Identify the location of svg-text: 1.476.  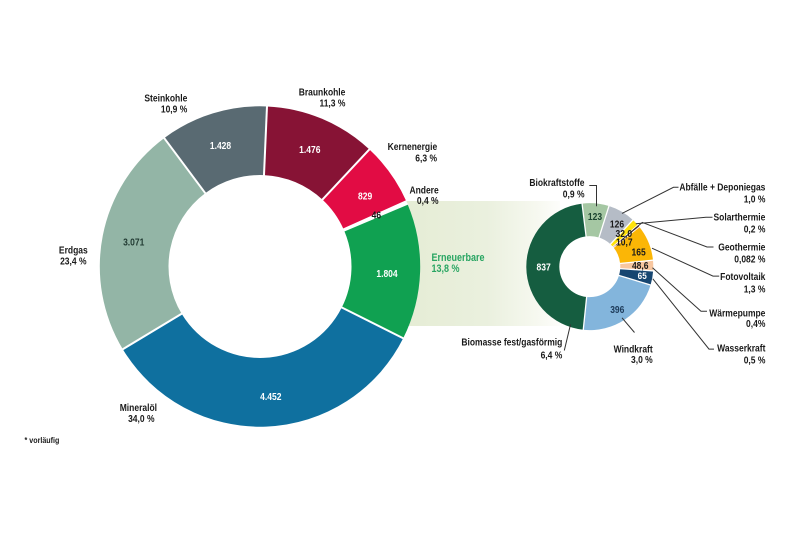
(309, 149).